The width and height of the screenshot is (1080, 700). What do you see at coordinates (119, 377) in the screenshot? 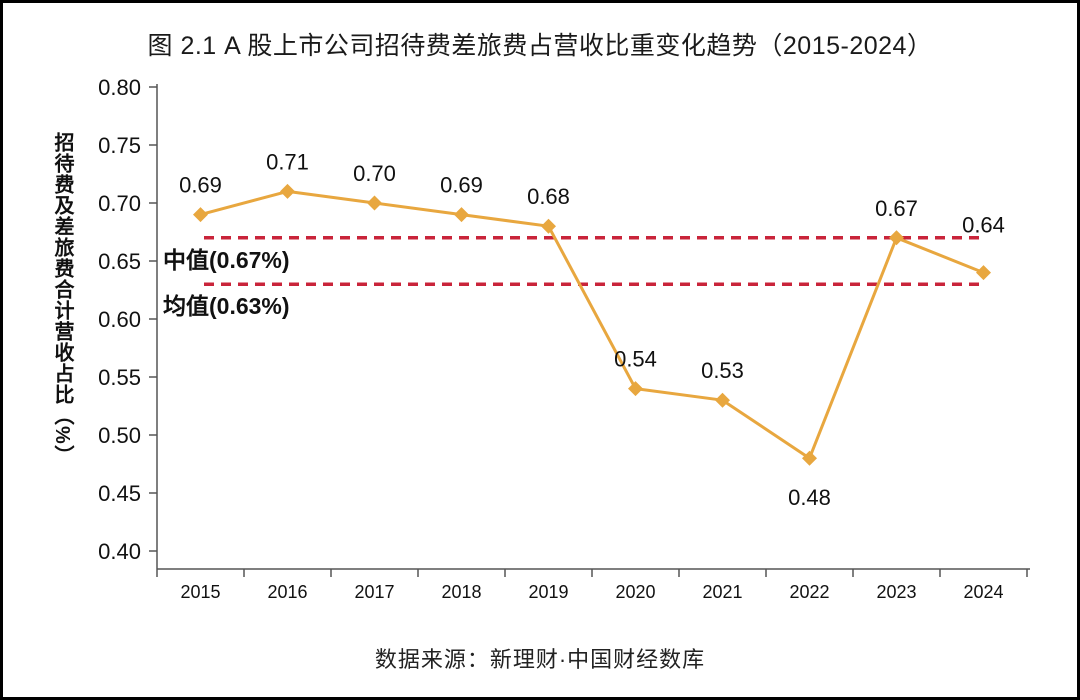
I see `y-tick-label: 0.55` at bounding box center [119, 377].